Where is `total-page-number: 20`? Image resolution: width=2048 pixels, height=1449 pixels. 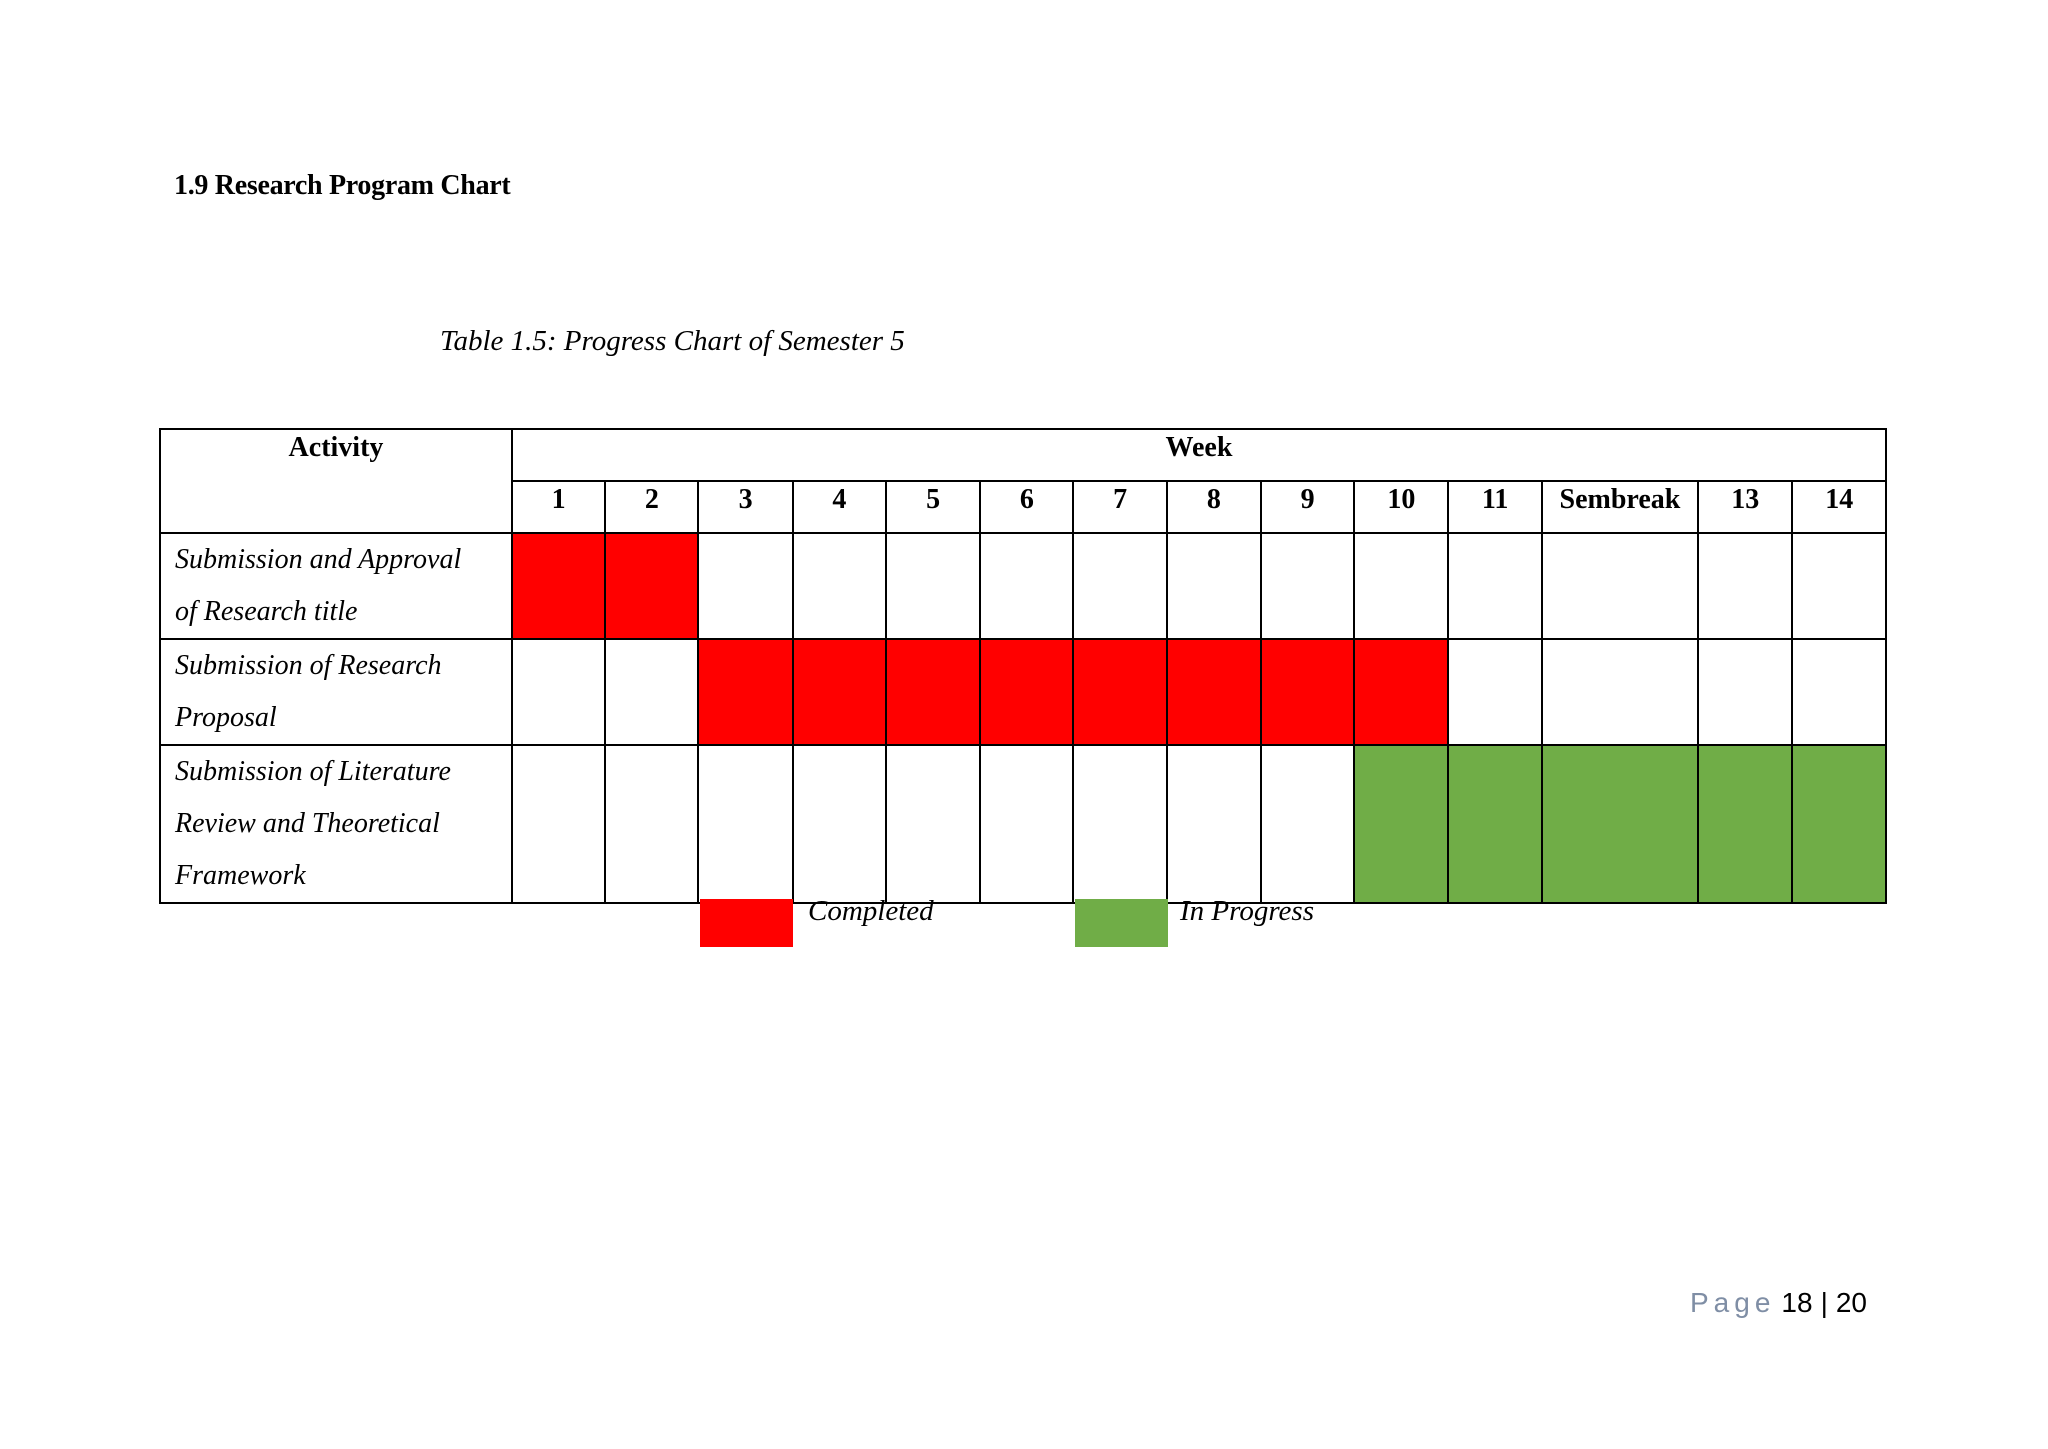
total-page-number: 20 is located at coordinates (1851, 1302).